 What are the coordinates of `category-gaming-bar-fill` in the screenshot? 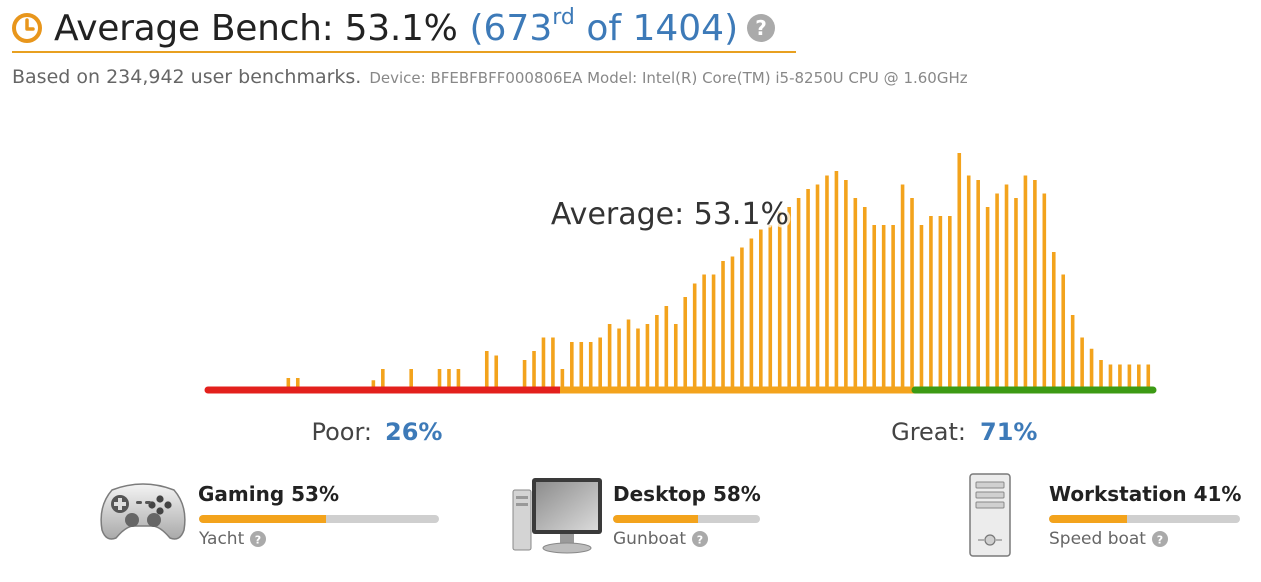 It's located at (263, 519).